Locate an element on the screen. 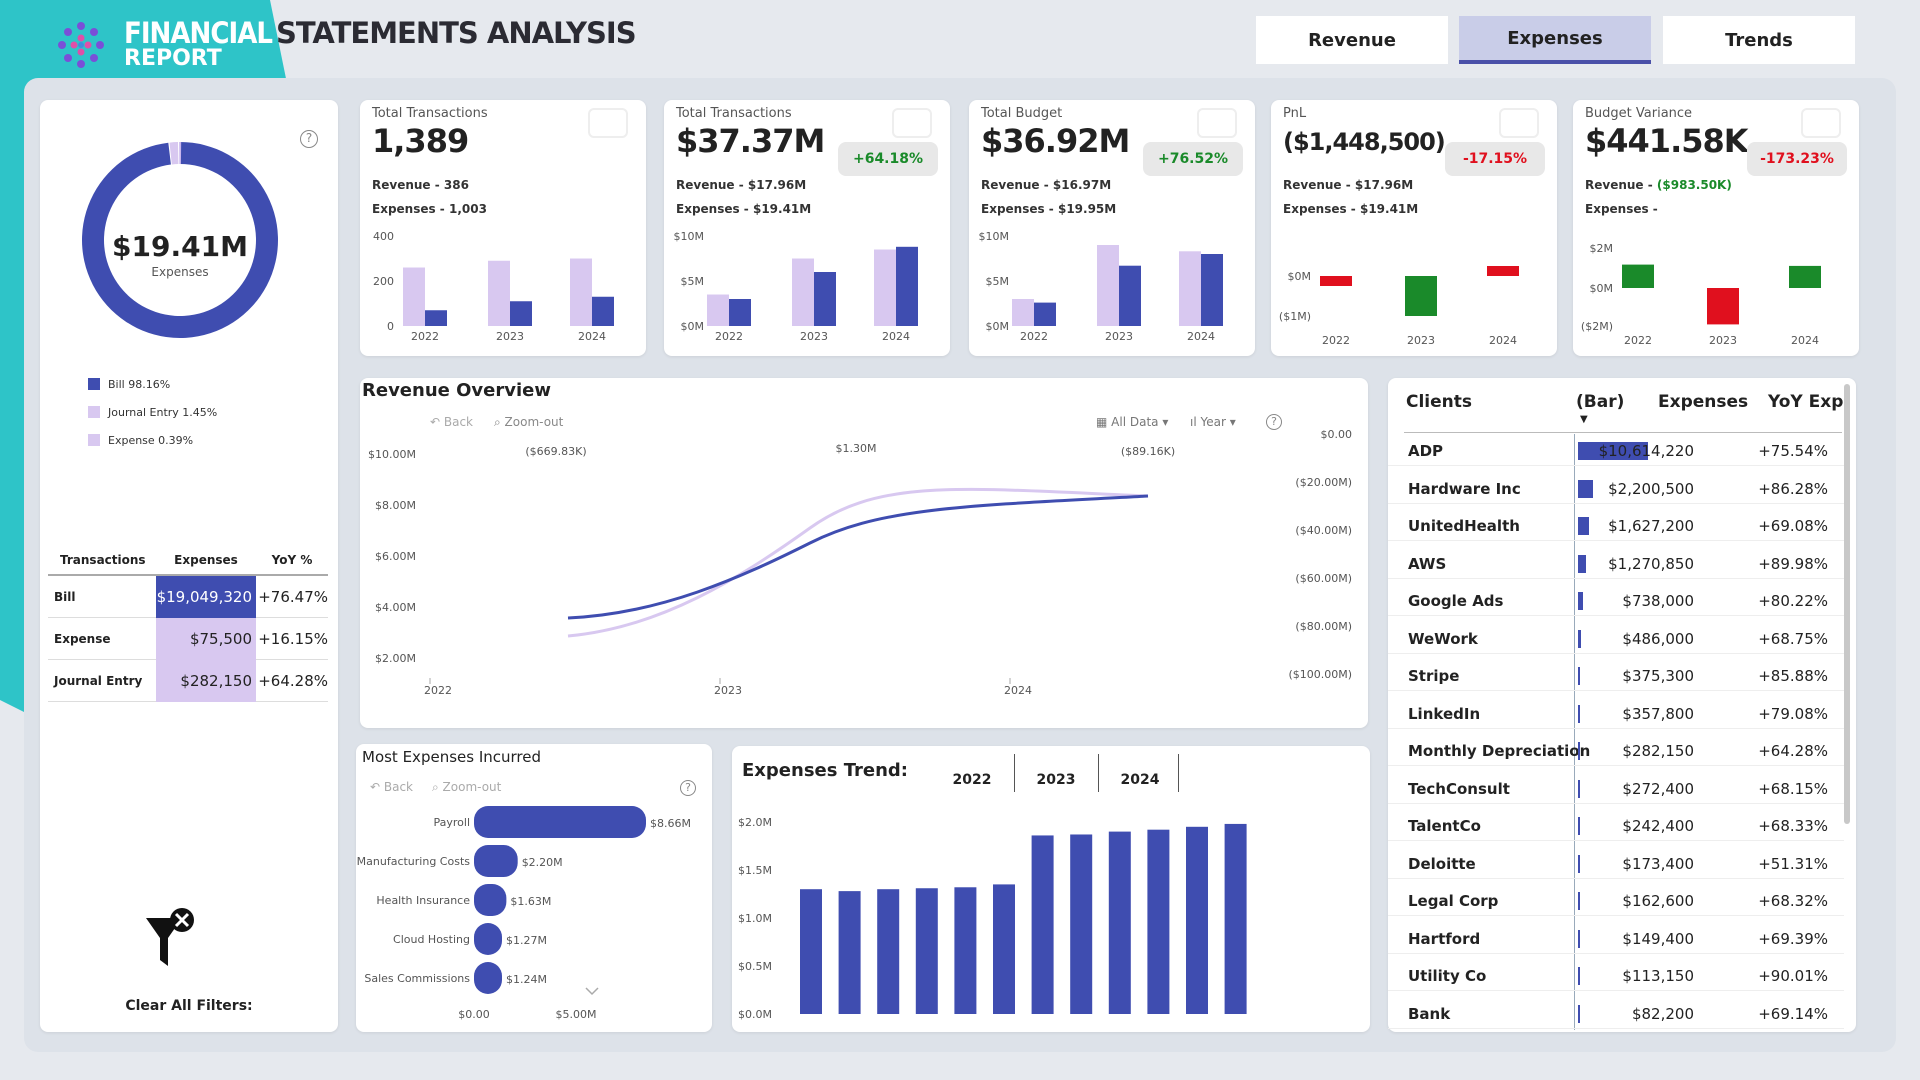 Image resolution: width=1920 pixels, height=1080 pixels. table-row: Monthly Depreciation $282,150 +64.28% is located at coordinates (1616, 751).